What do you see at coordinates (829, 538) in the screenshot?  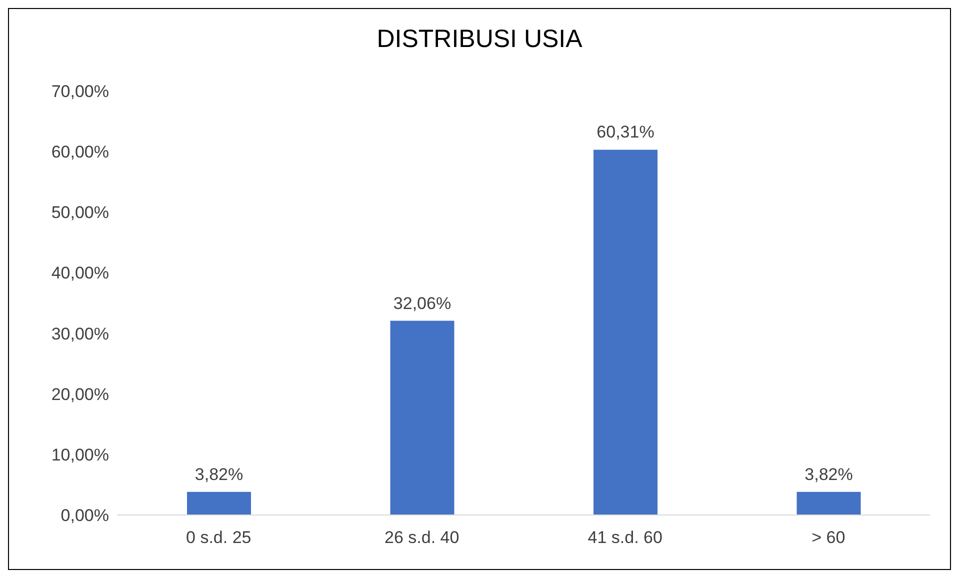 I see `x-tick-label: > 60` at bounding box center [829, 538].